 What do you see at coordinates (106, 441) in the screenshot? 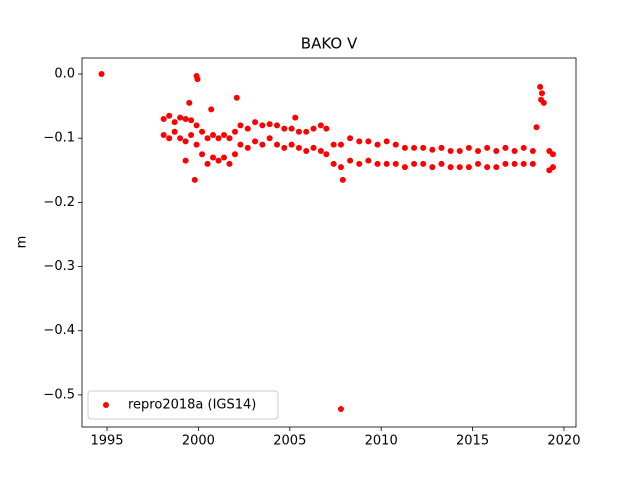
I see `x-tick-label: 1995` at bounding box center [106, 441].